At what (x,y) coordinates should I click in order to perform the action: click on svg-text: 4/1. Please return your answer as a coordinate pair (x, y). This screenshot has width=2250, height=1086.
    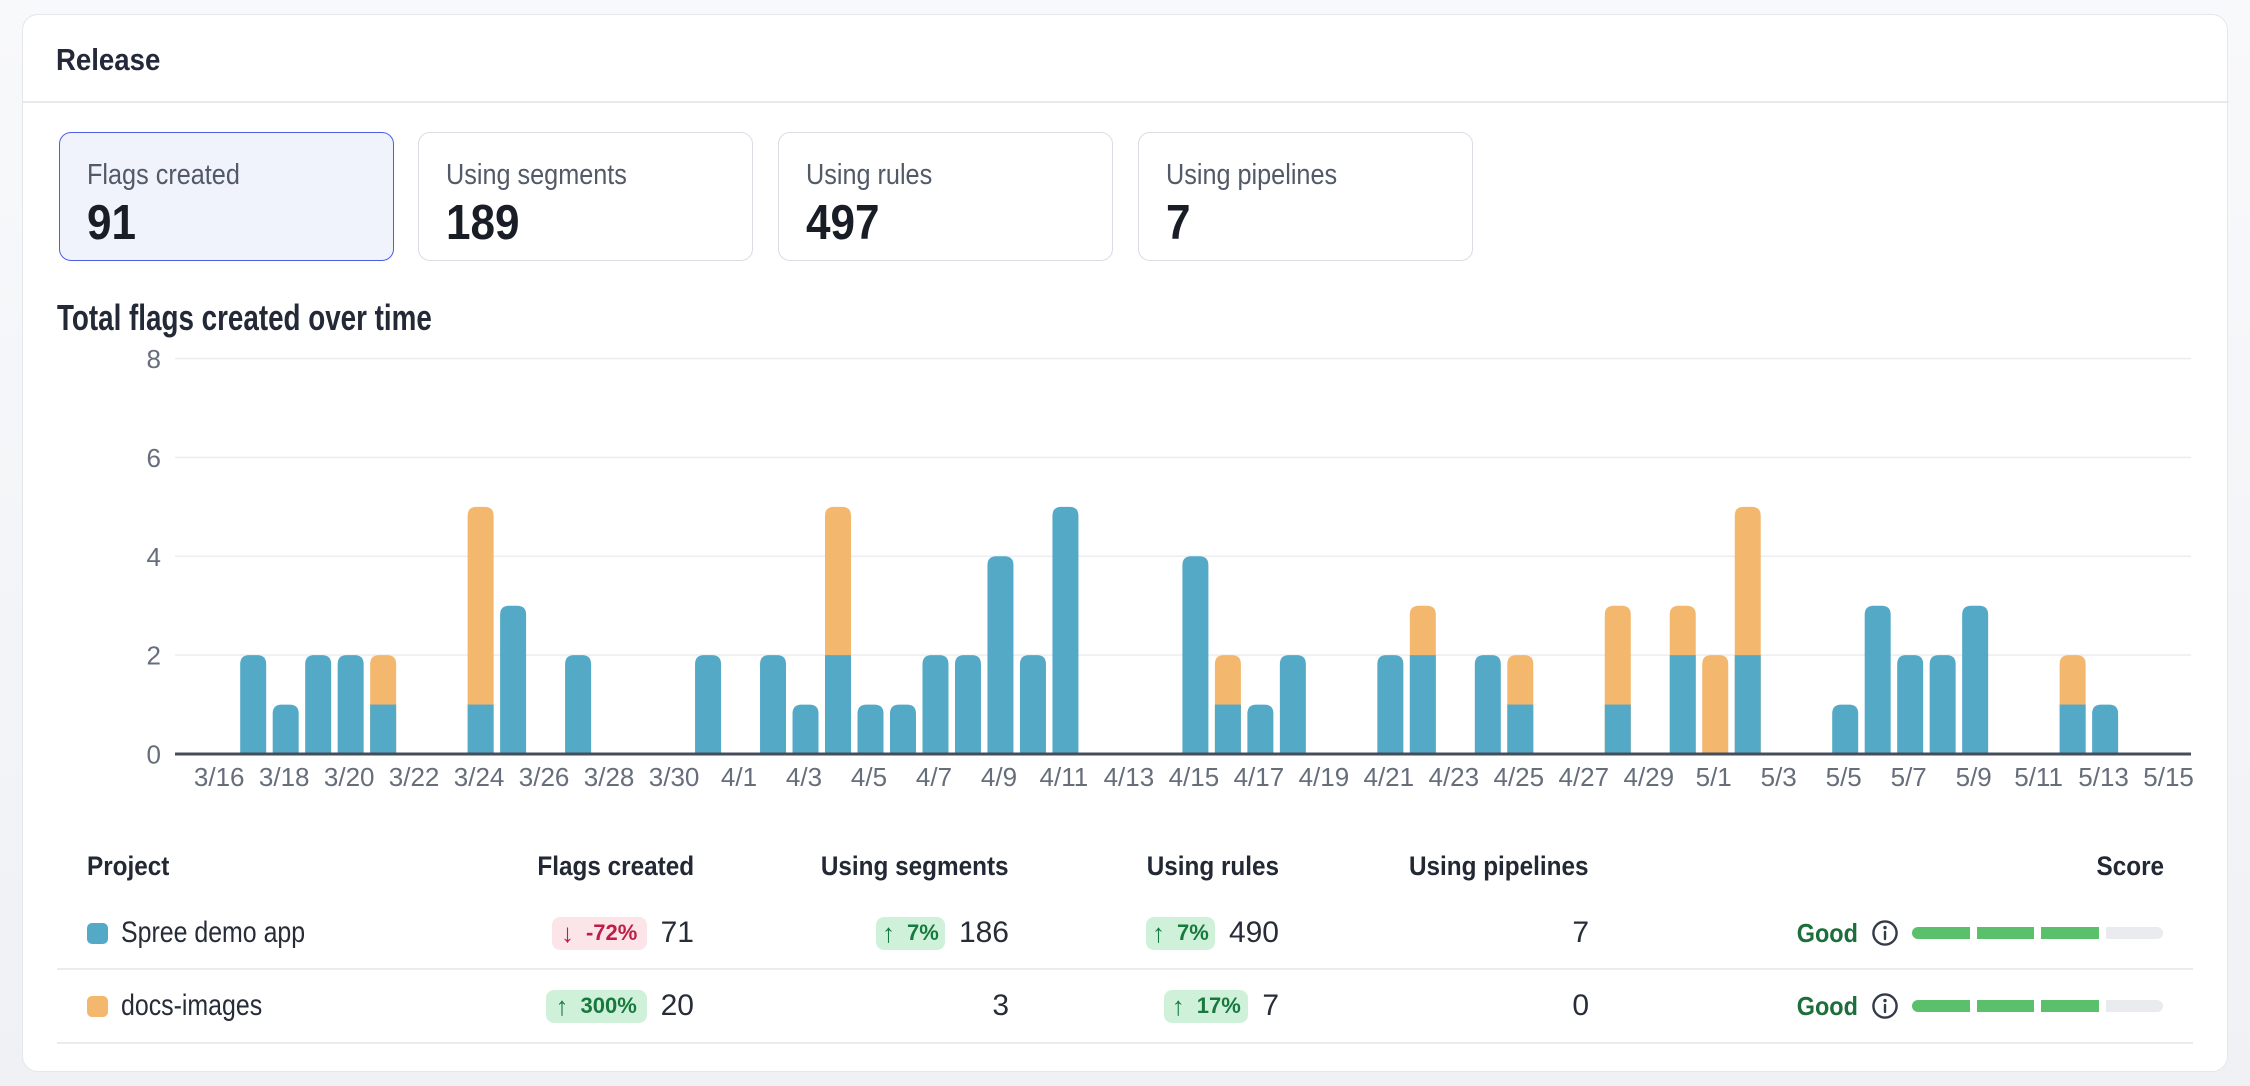
    Looking at the image, I should click on (739, 777).